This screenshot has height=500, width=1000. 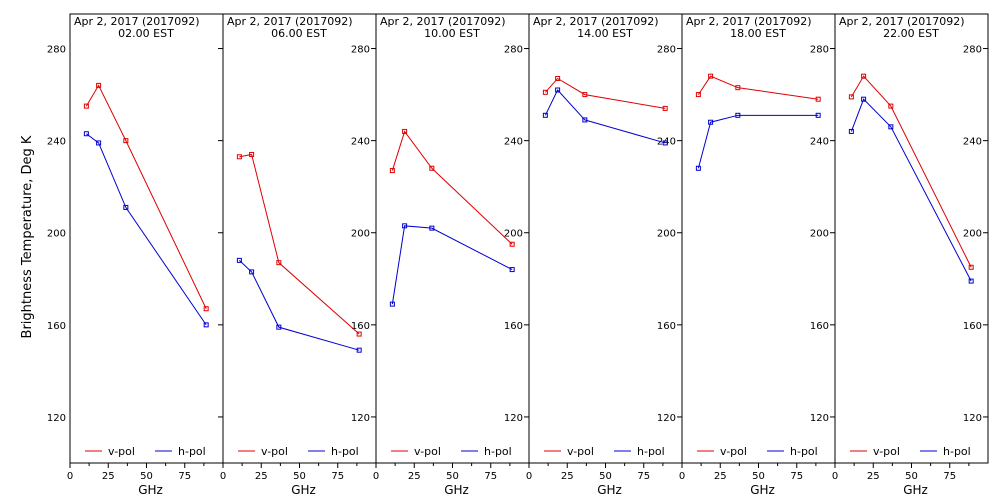 I want to click on panel-time-label: 02.00 EST, so click(x=146, y=33).